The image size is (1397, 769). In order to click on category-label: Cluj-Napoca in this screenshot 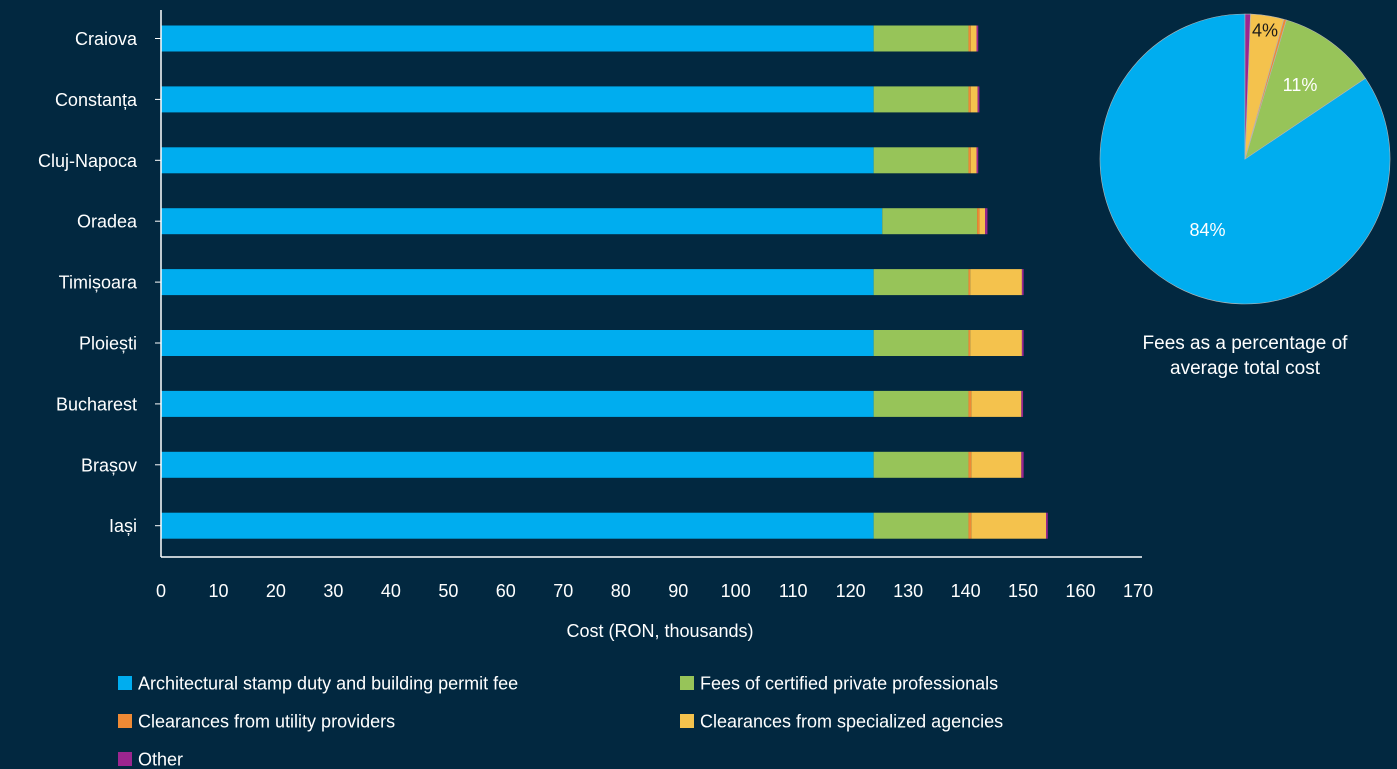, I will do `click(88, 161)`.